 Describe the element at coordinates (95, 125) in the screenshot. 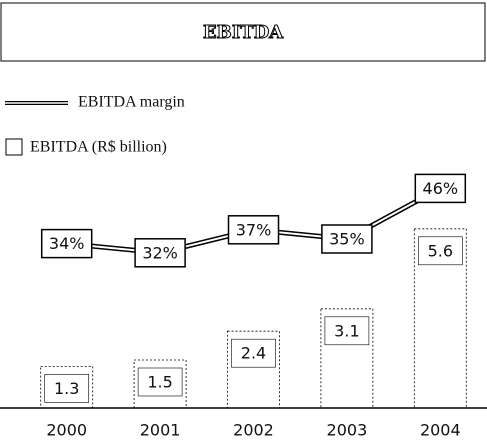

I see `legend: EBITDA margin EBITDA (R$ billion)` at that location.